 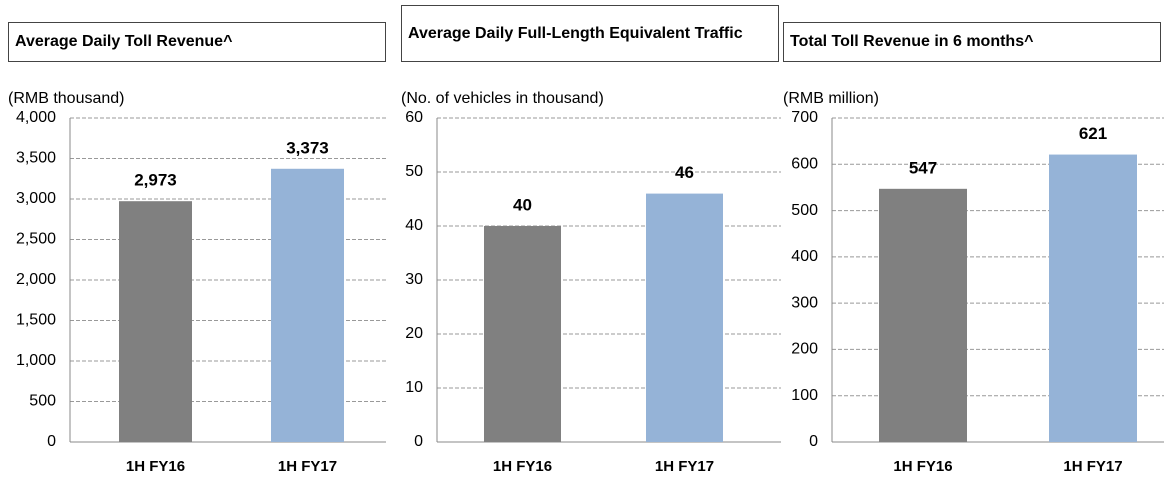 I want to click on y-tick-label: 1,000, so click(x=36, y=360).